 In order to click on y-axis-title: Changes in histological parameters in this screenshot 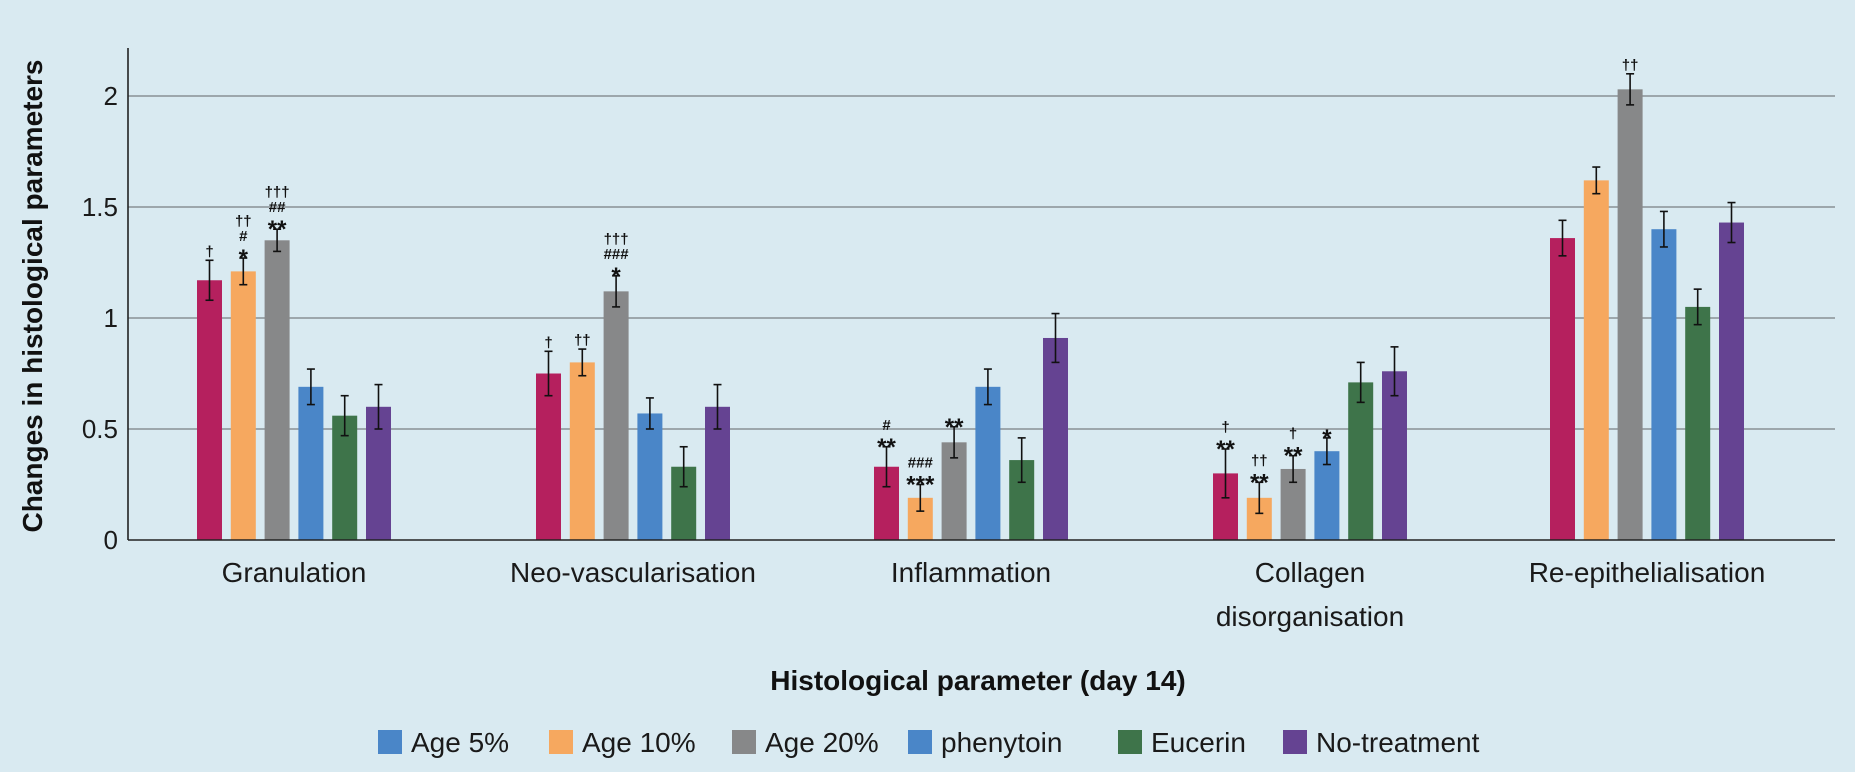, I will do `click(32, 295)`.